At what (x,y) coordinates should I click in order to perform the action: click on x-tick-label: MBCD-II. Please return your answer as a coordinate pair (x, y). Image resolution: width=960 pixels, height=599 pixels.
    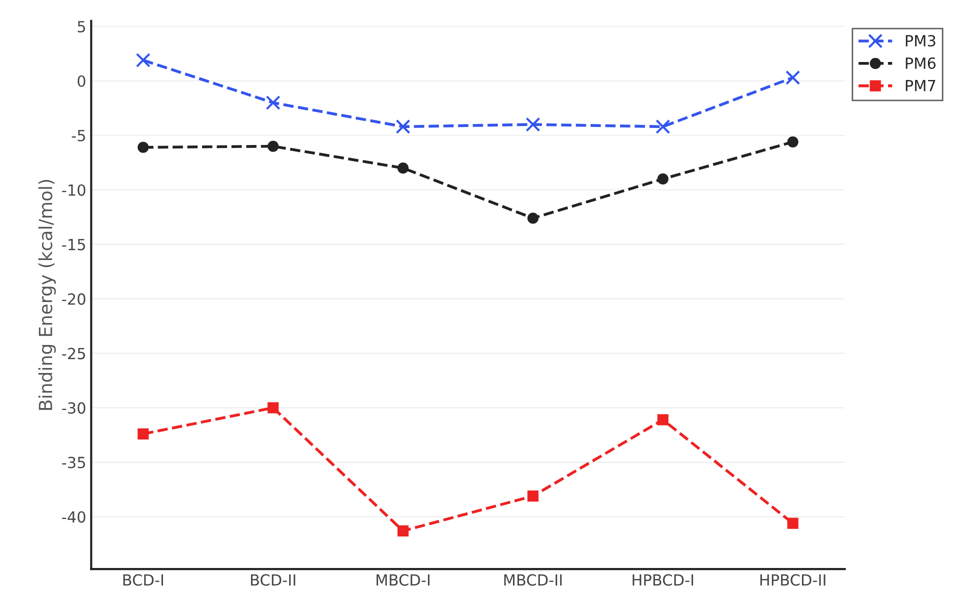
    Looking at the image, I should click on (533, 580).